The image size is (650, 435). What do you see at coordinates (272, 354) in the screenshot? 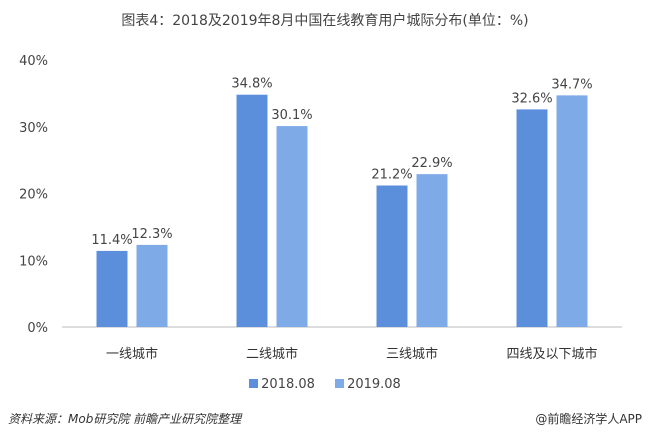
I see `x-tick-label: 二线城市` at bounding box center [272, 354].